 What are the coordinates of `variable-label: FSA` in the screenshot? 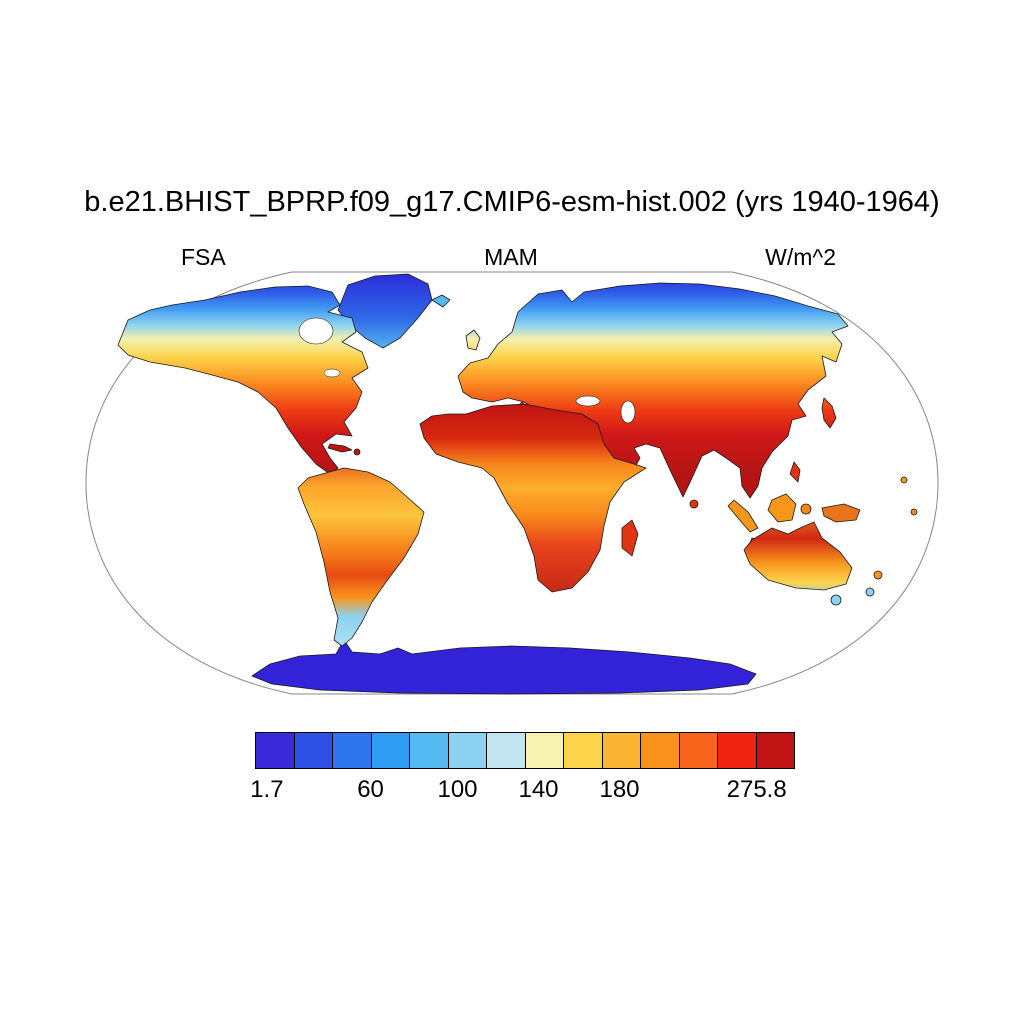 It's located at (203, 257).